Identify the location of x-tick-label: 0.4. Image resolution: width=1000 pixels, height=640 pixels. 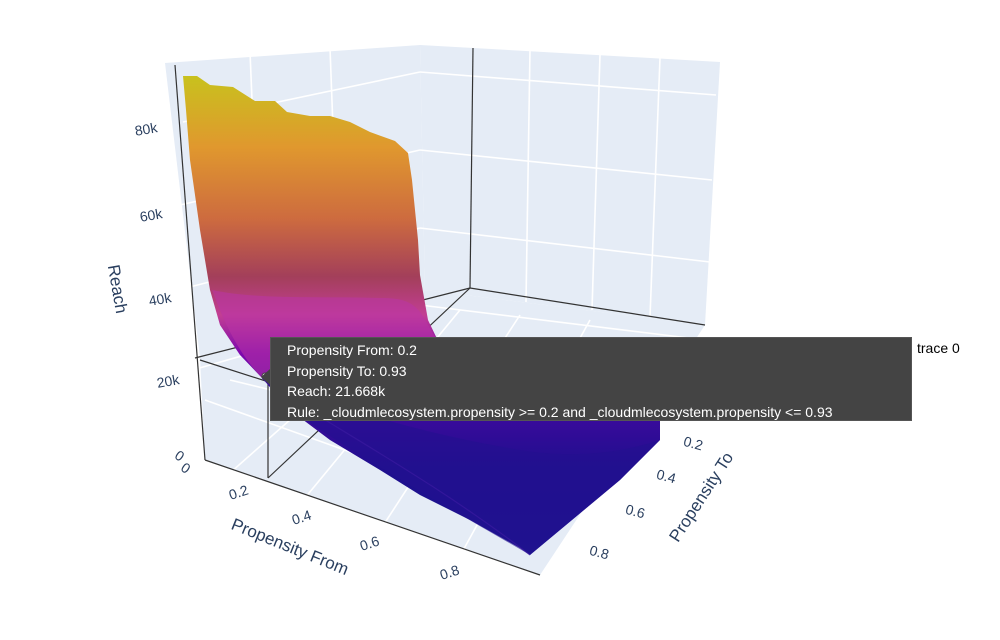
(302, 517).